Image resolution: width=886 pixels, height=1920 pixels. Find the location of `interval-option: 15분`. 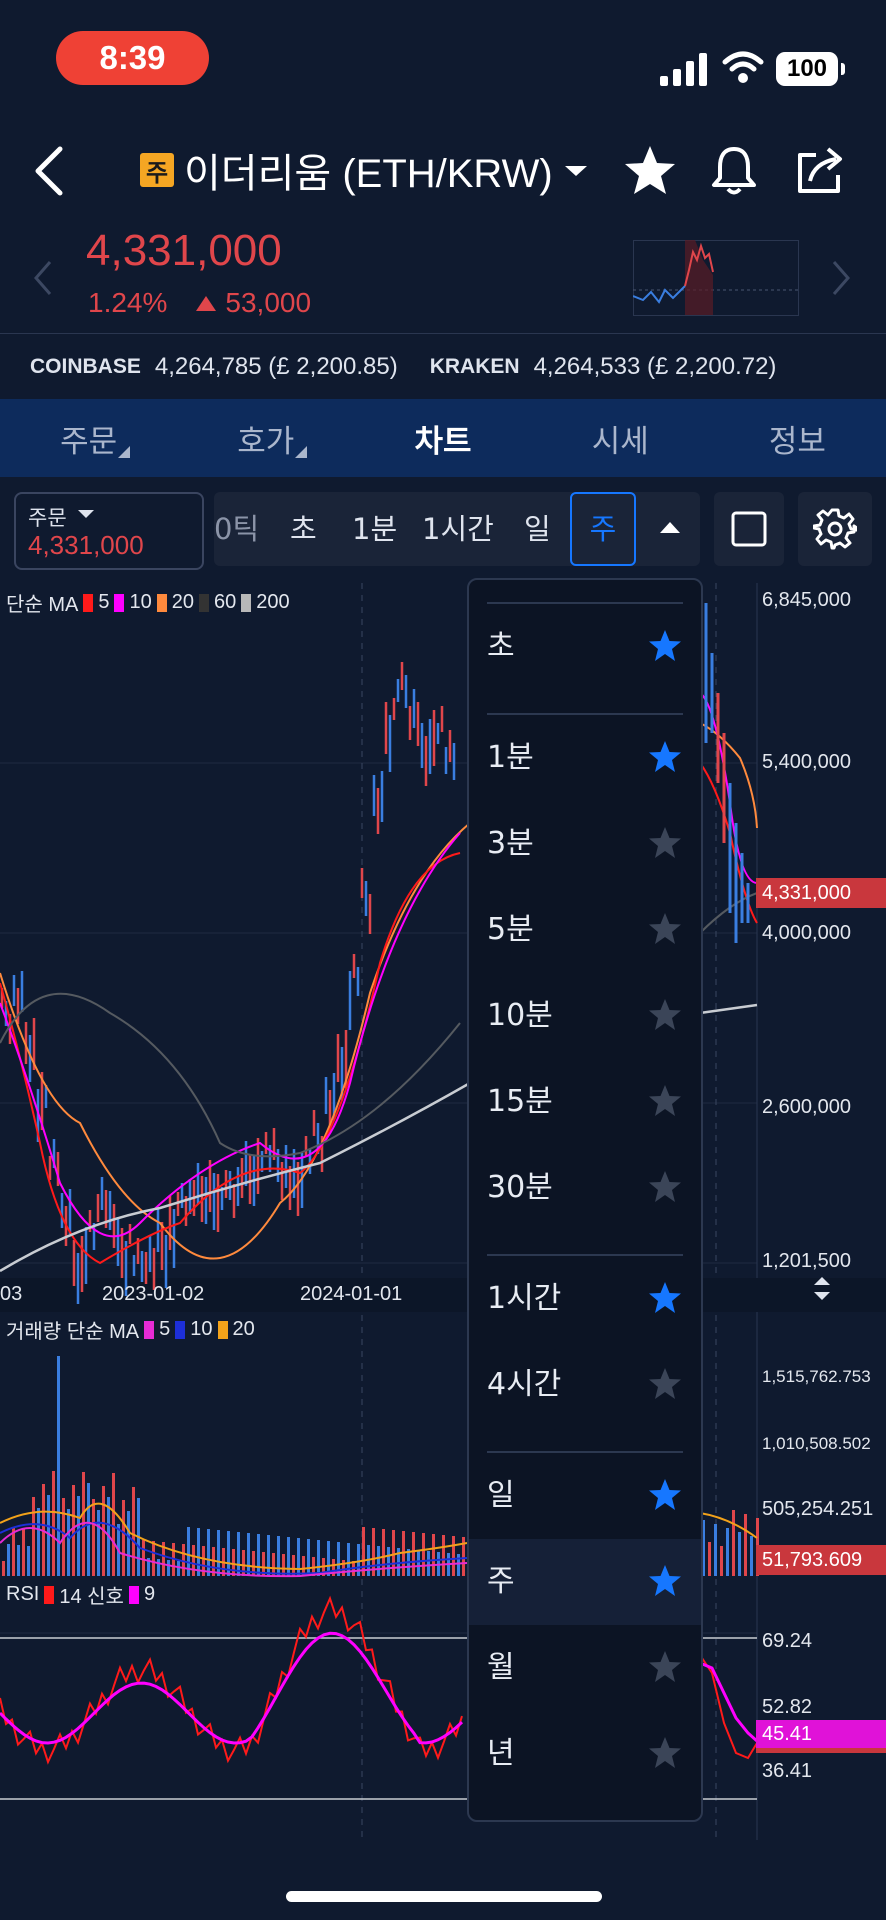

interval-option: 15분 is located at coordinates (585, 1102).